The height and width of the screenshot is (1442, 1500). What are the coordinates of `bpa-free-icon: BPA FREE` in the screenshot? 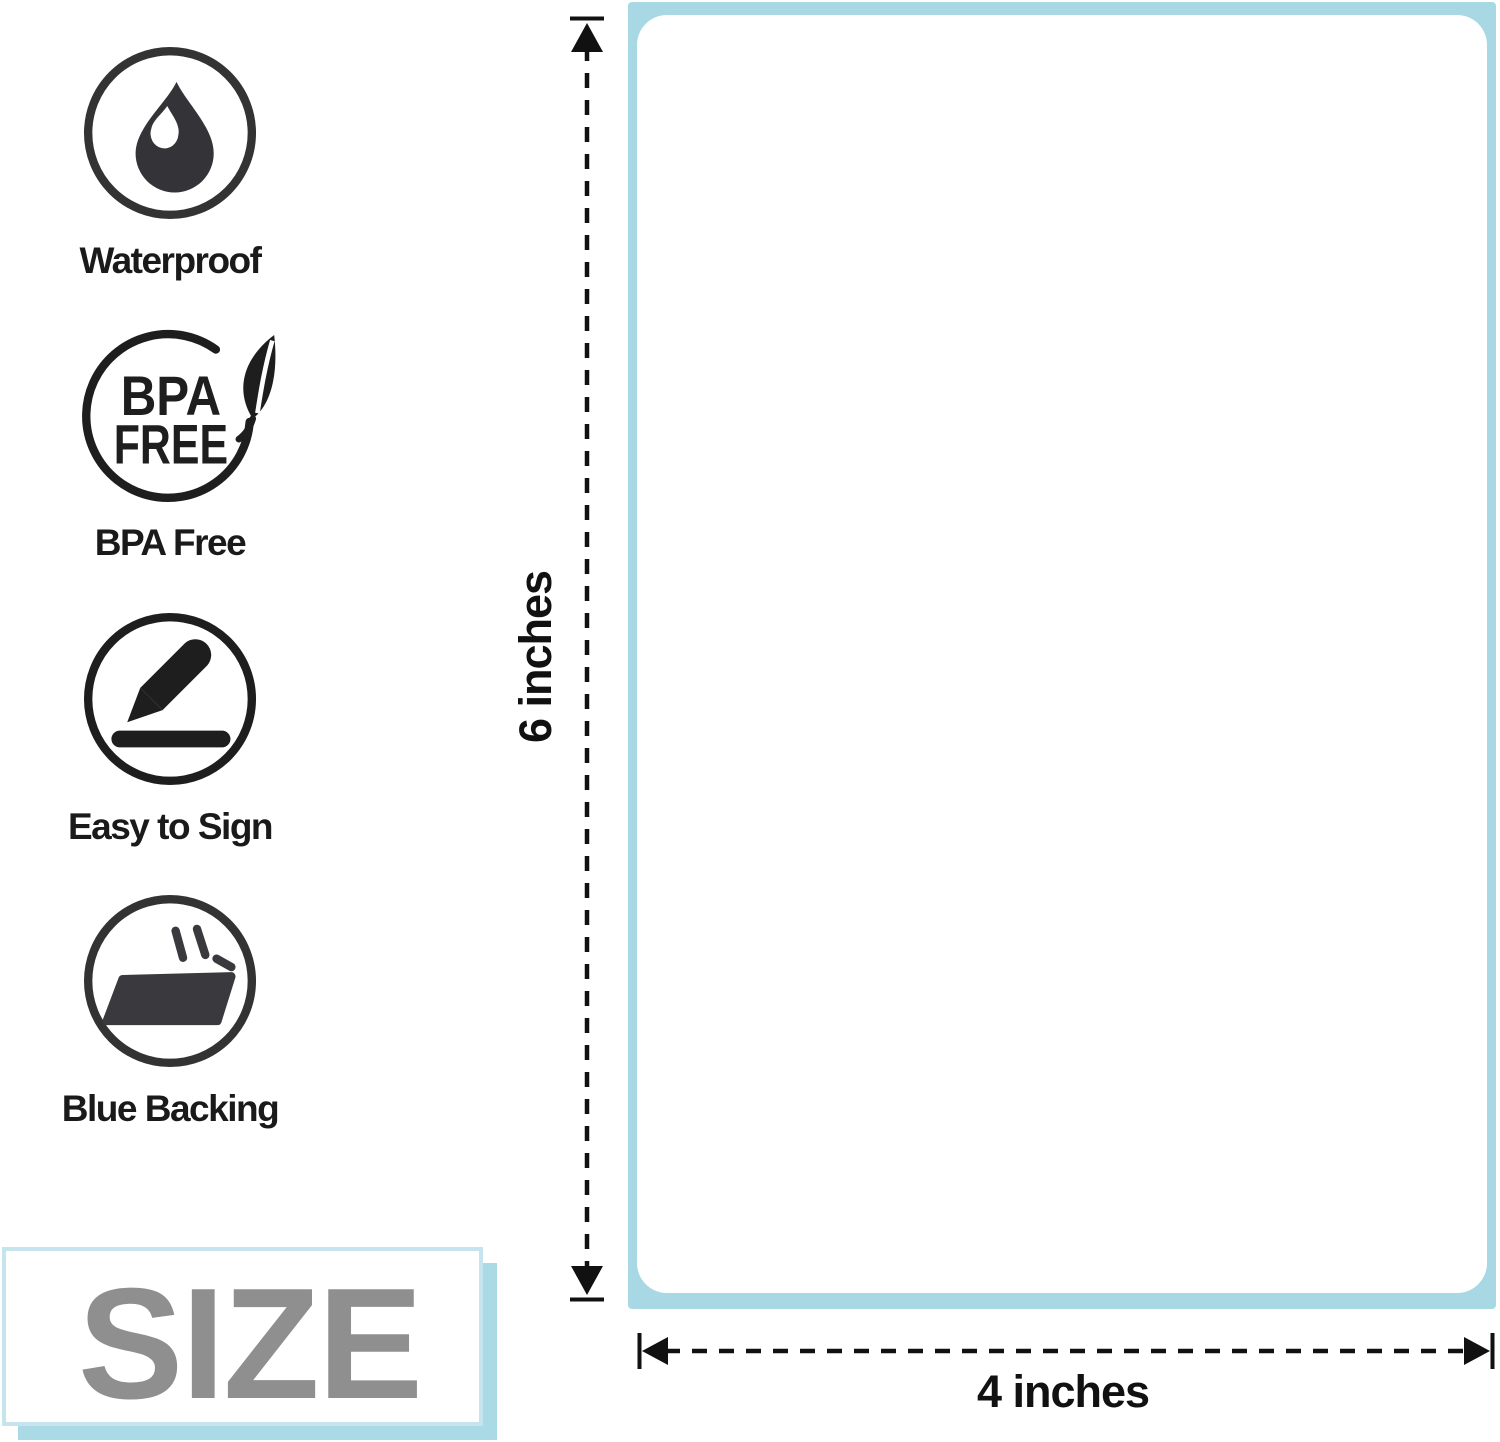 It's located at (179, 415).